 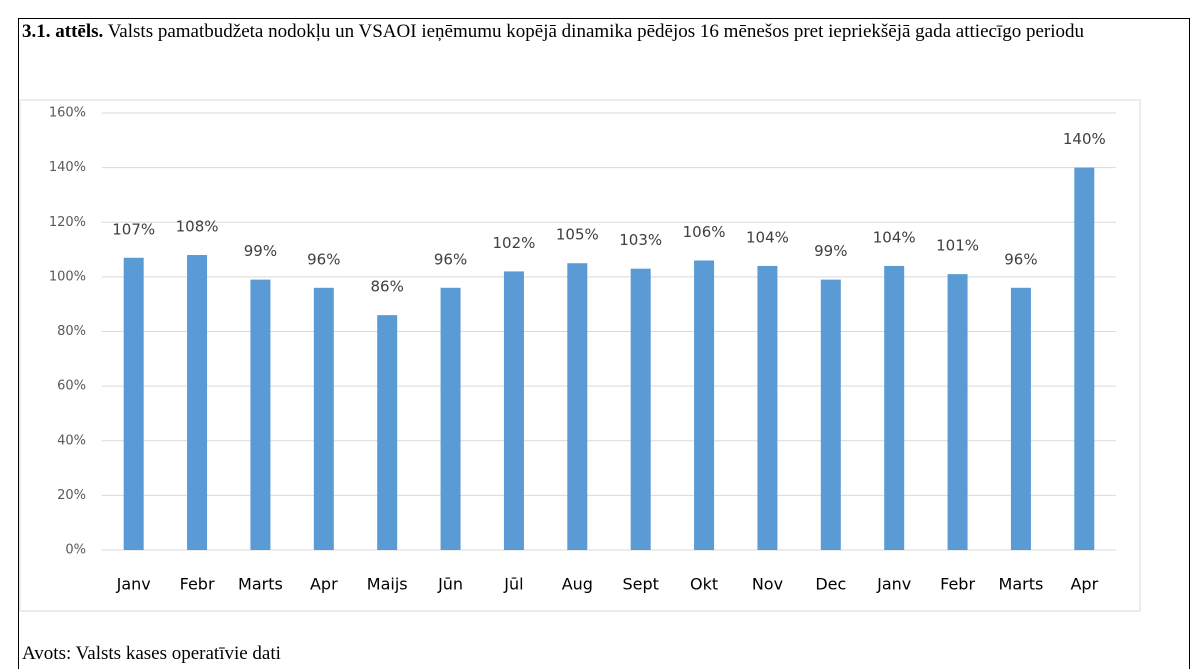 What do you see at coordinates (67, 167) in the screenshot?
I see `y-tick-label: 140%` at bounding box center [67, 167].